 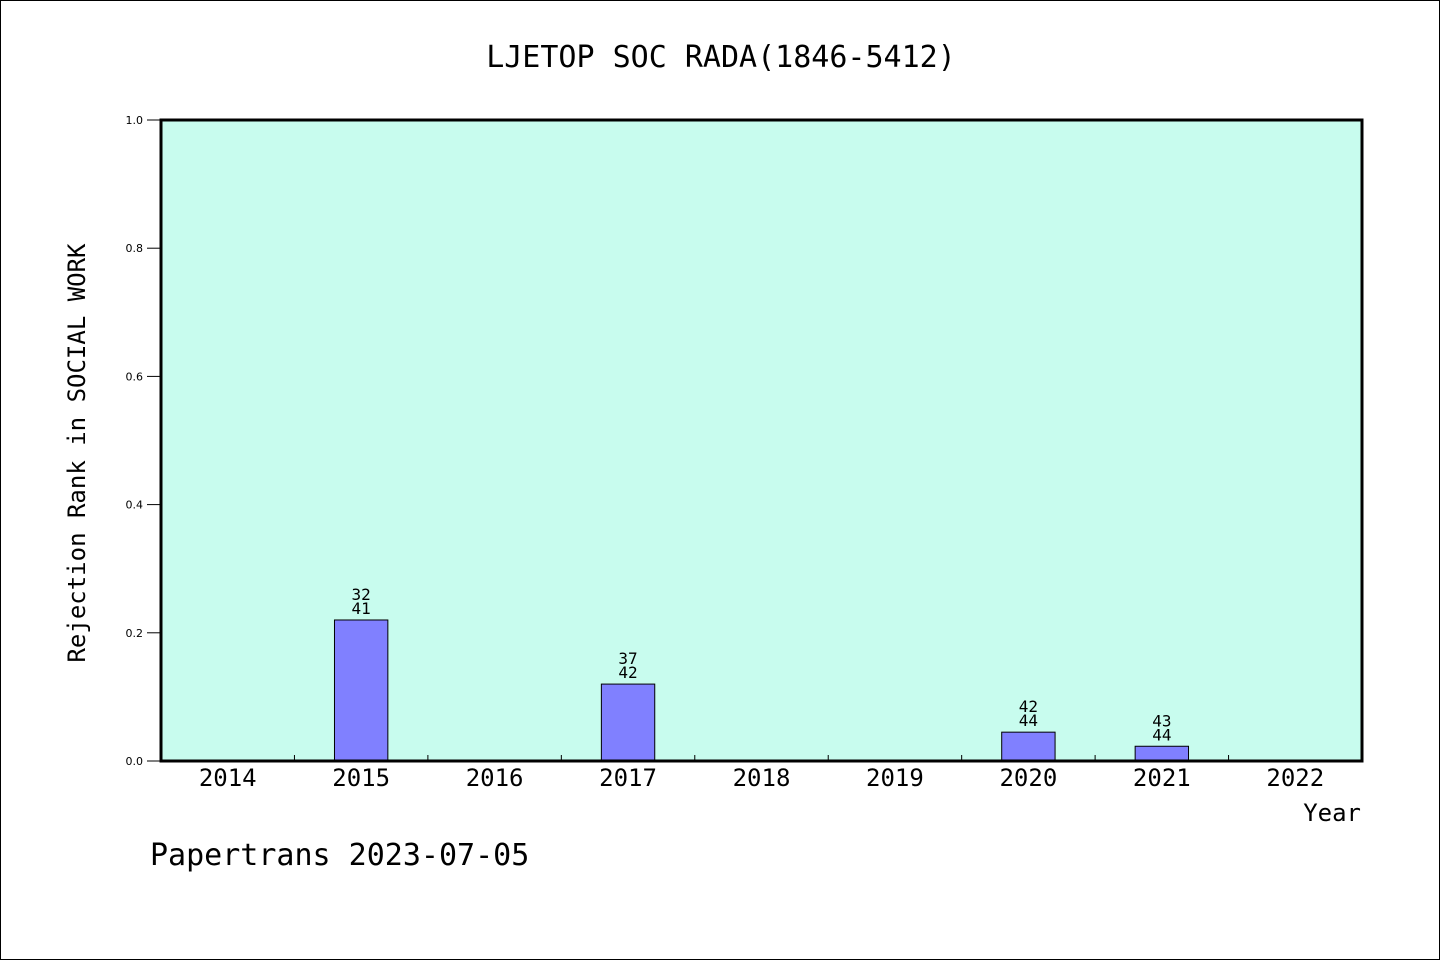 What do you see at coordinates (361, 690) in the screenshot?
I see `bar-2015` at bounding box center [361, 690].